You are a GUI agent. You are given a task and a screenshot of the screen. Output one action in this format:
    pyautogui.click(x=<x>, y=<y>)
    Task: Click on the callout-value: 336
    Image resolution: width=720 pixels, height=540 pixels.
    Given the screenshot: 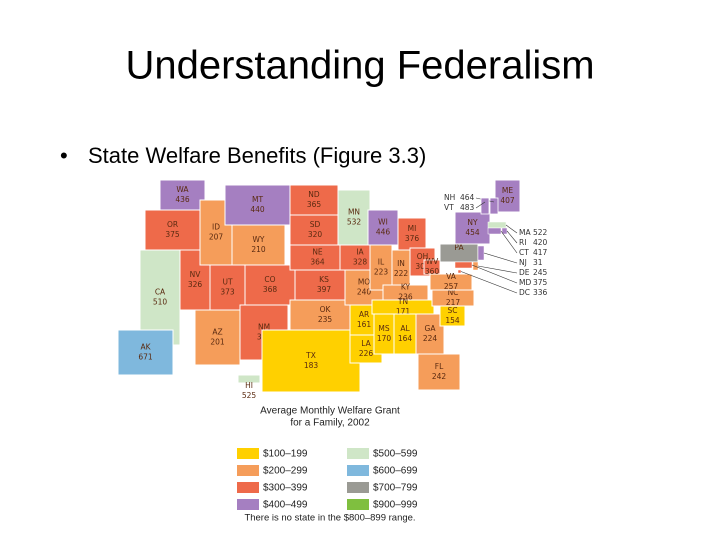 What is the action you would take?
    pyautogui.click(x=540, y=292)
    